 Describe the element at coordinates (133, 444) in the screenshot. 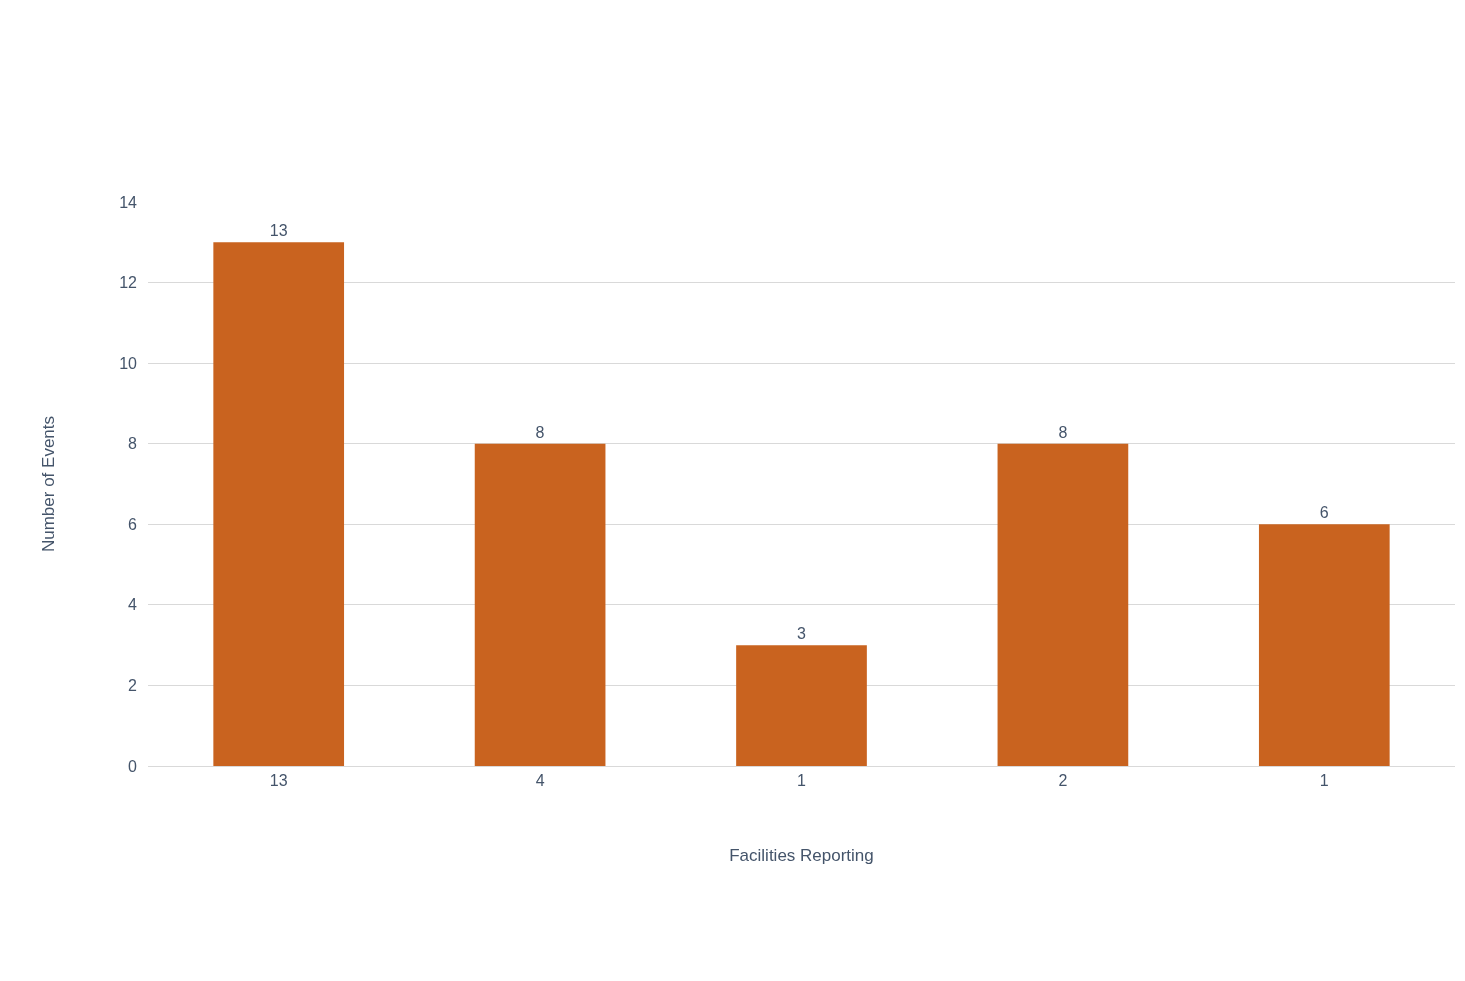

I see `y-tick-label: 8` at that location.